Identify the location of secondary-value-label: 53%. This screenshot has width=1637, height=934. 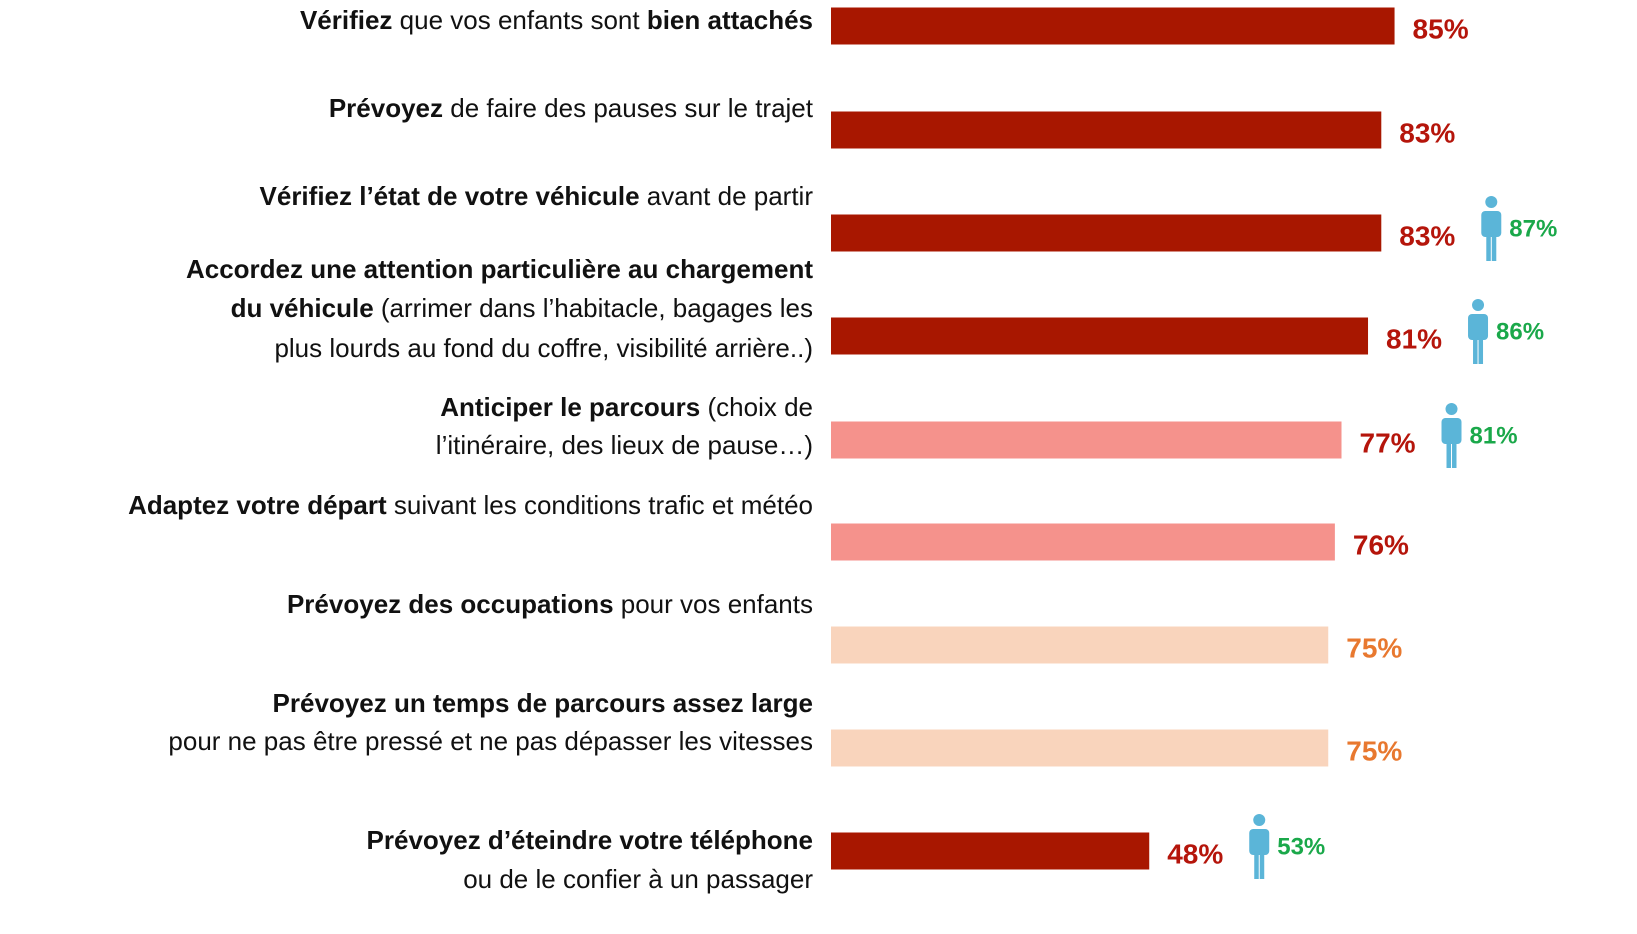
(1301, 846).